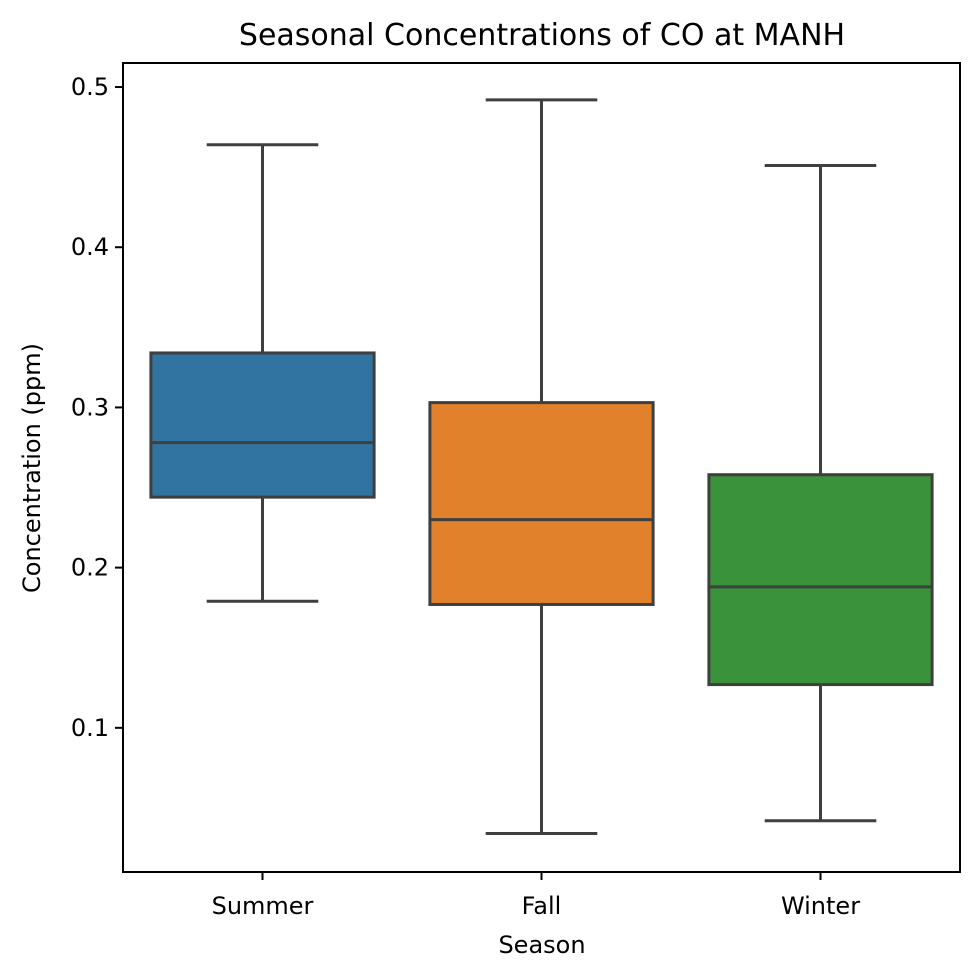 The image size is (980, 980). I want to click on y-axis: 0.1 0.2 0.3 0.4 0.5, so click(97, 407).